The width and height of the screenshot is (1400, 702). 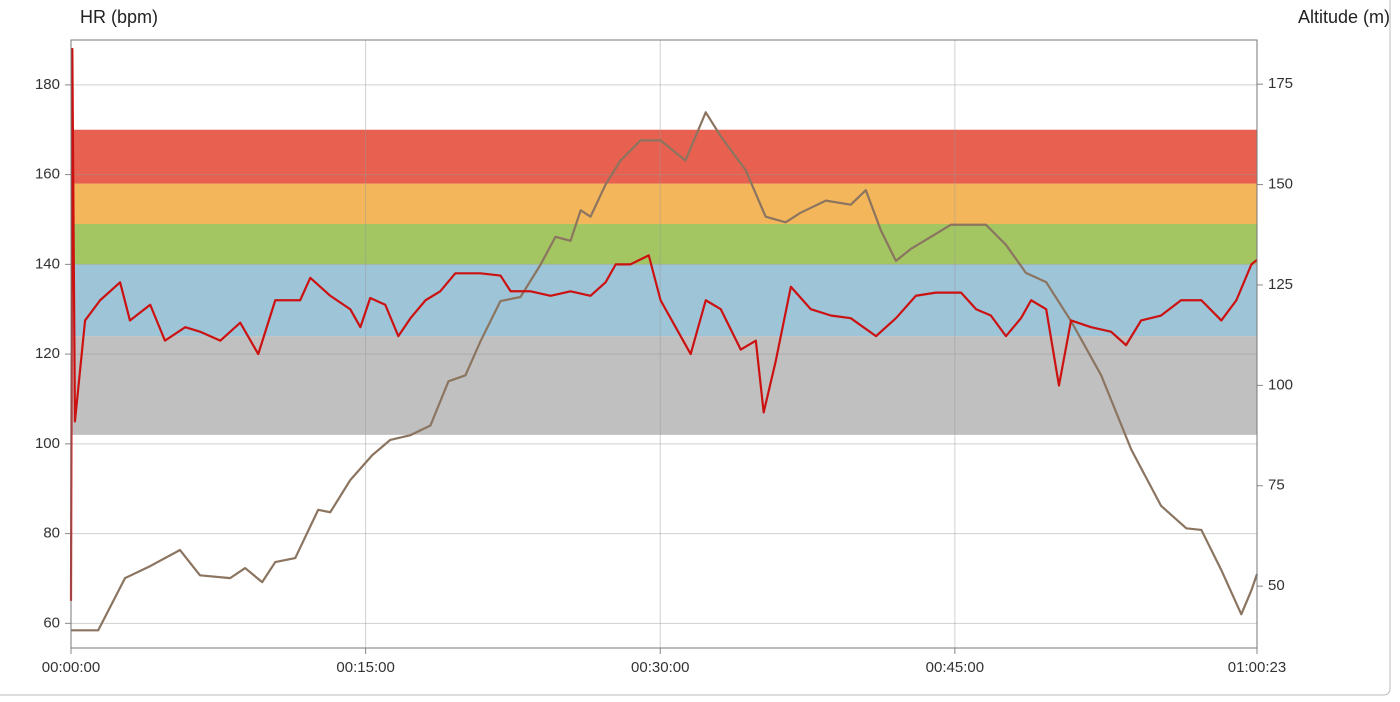 What do you see at coordinates (51, 533) in the screenshot?
I see `y-tick-label: 80` at bounding box center [51, 533].